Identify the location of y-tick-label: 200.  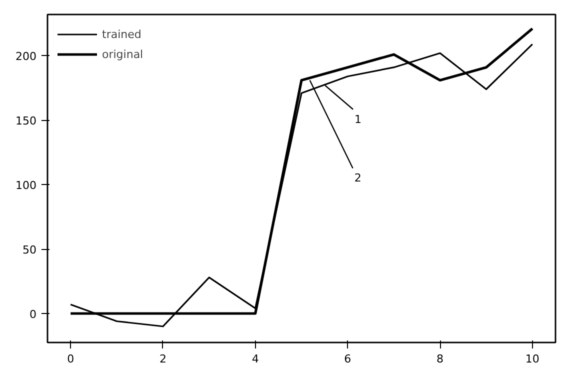
(26, 57).